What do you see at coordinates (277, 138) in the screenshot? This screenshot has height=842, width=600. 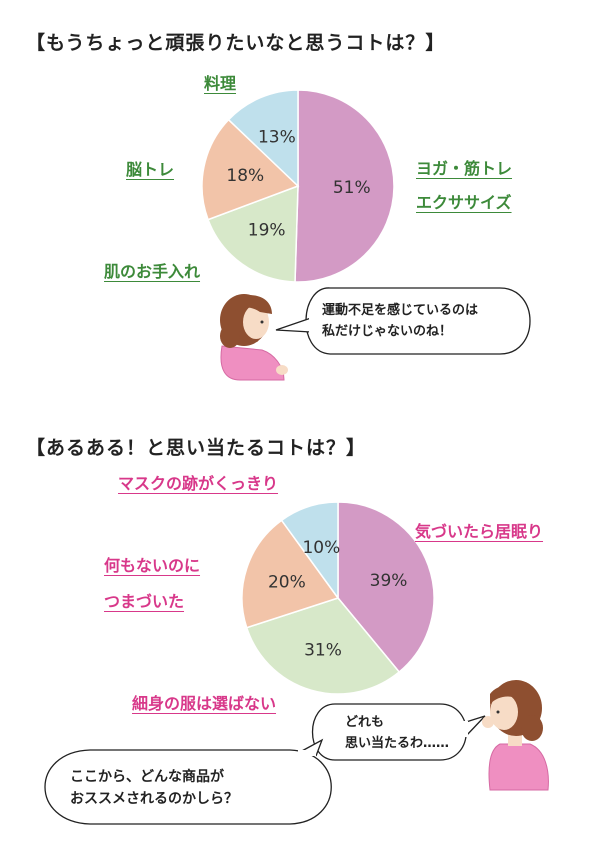 I see `chart-1-value-label-3: 13%` at bounding box center [277, 138].